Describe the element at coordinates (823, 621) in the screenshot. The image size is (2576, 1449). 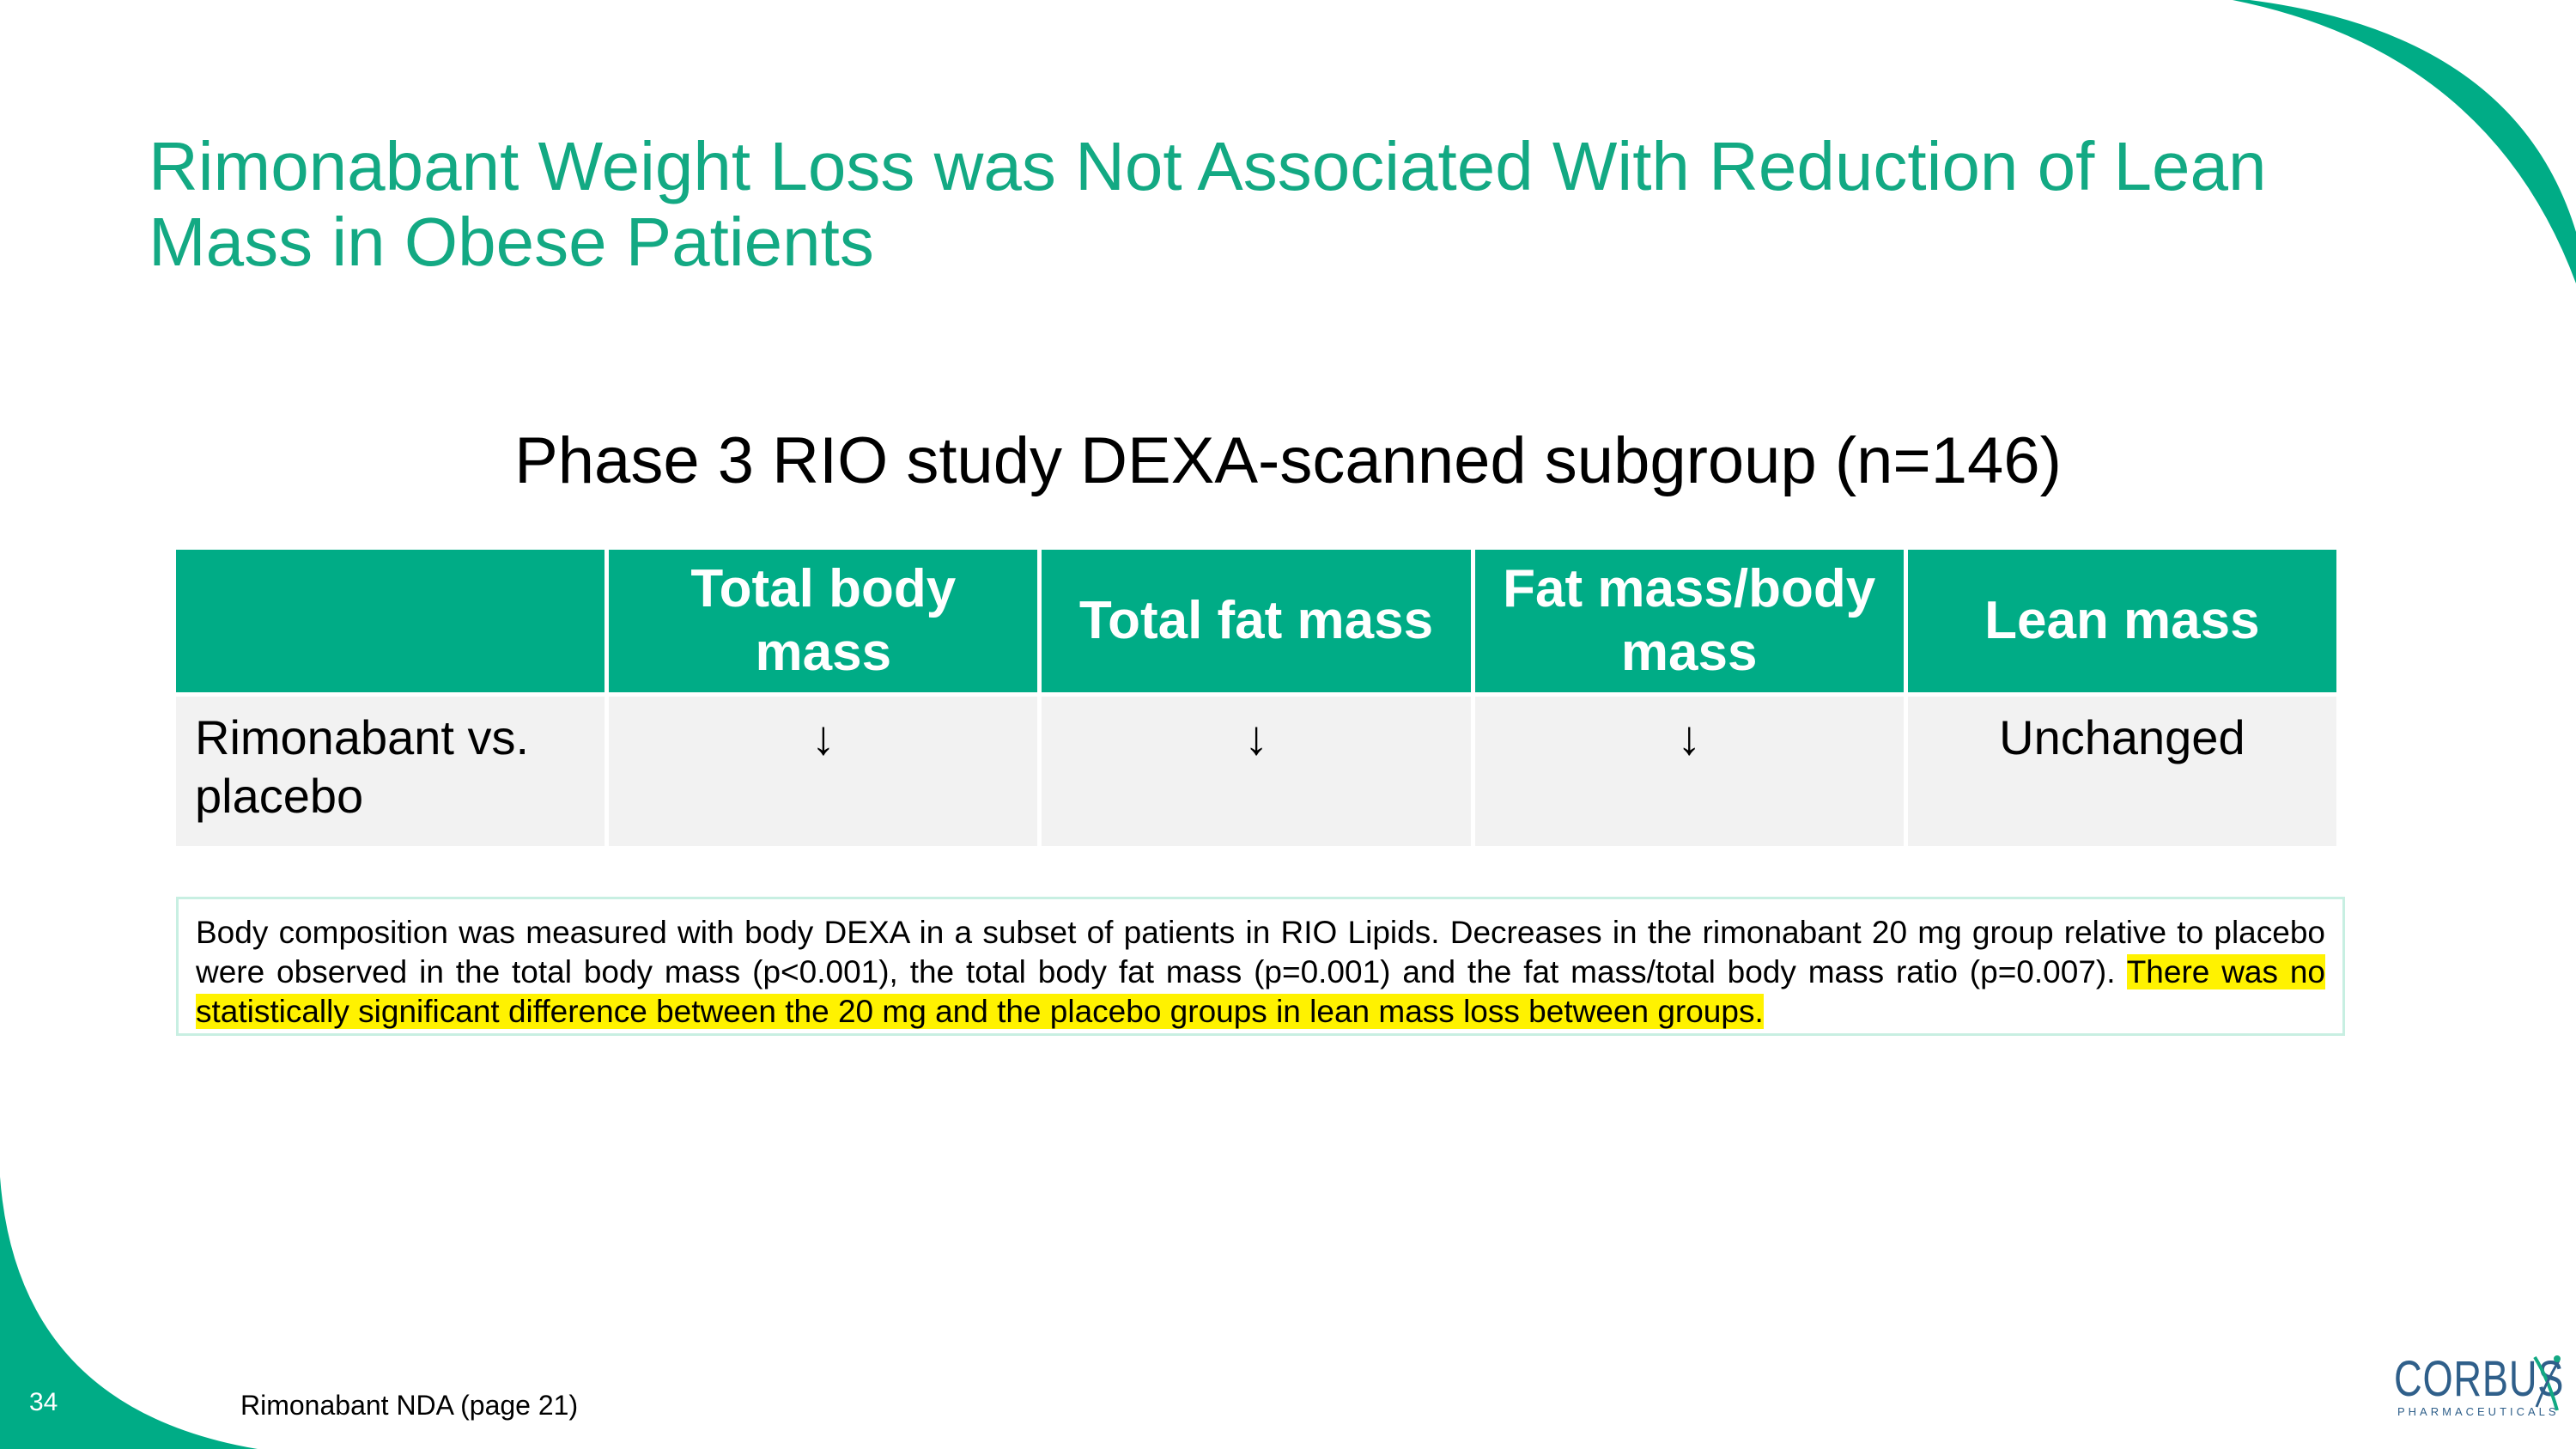
I see `header-total-body-mass: Total body mass` at that location.